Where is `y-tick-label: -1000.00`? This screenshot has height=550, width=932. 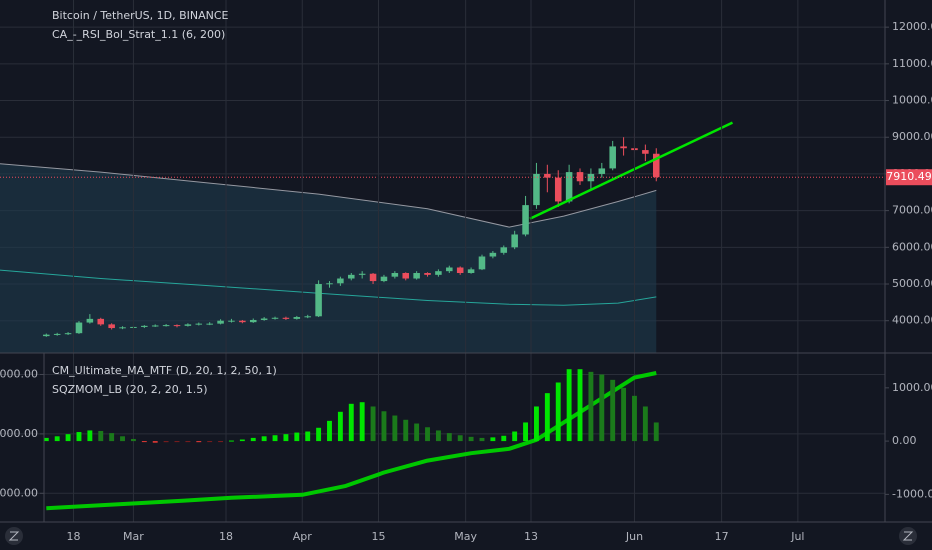 y-tick-label: -1000.00 is located at coordinates (912, 493).